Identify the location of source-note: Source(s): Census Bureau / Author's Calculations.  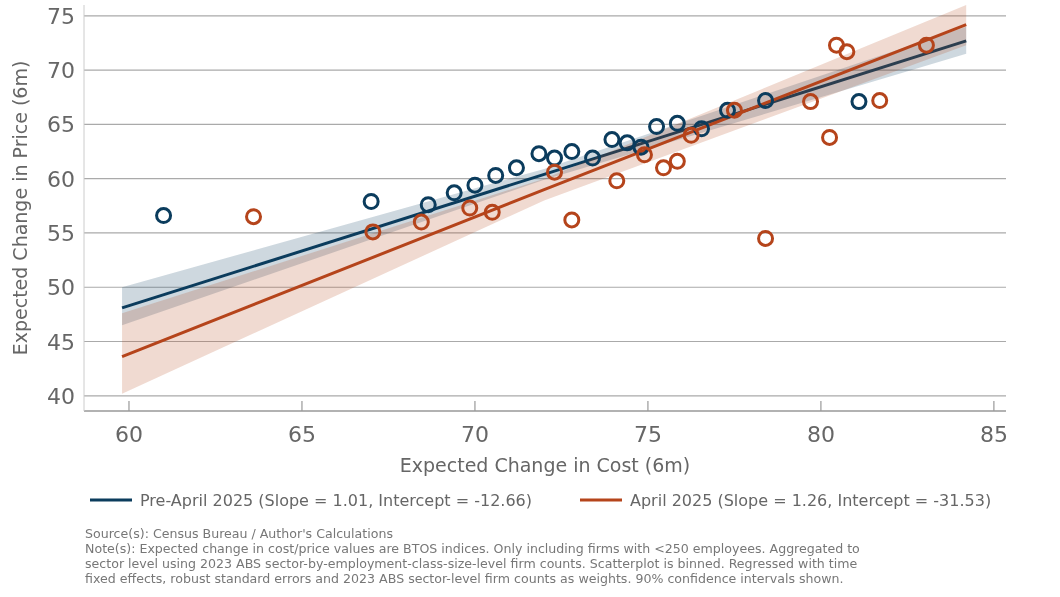
(239, 533).